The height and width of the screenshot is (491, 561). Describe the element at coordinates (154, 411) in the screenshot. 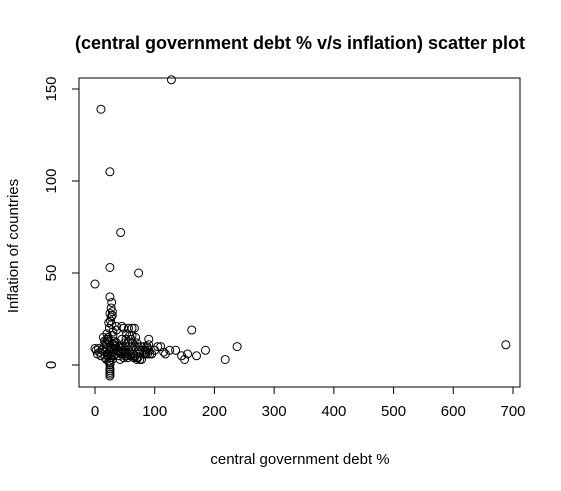

I see `x-tick-label: 100` at that location.